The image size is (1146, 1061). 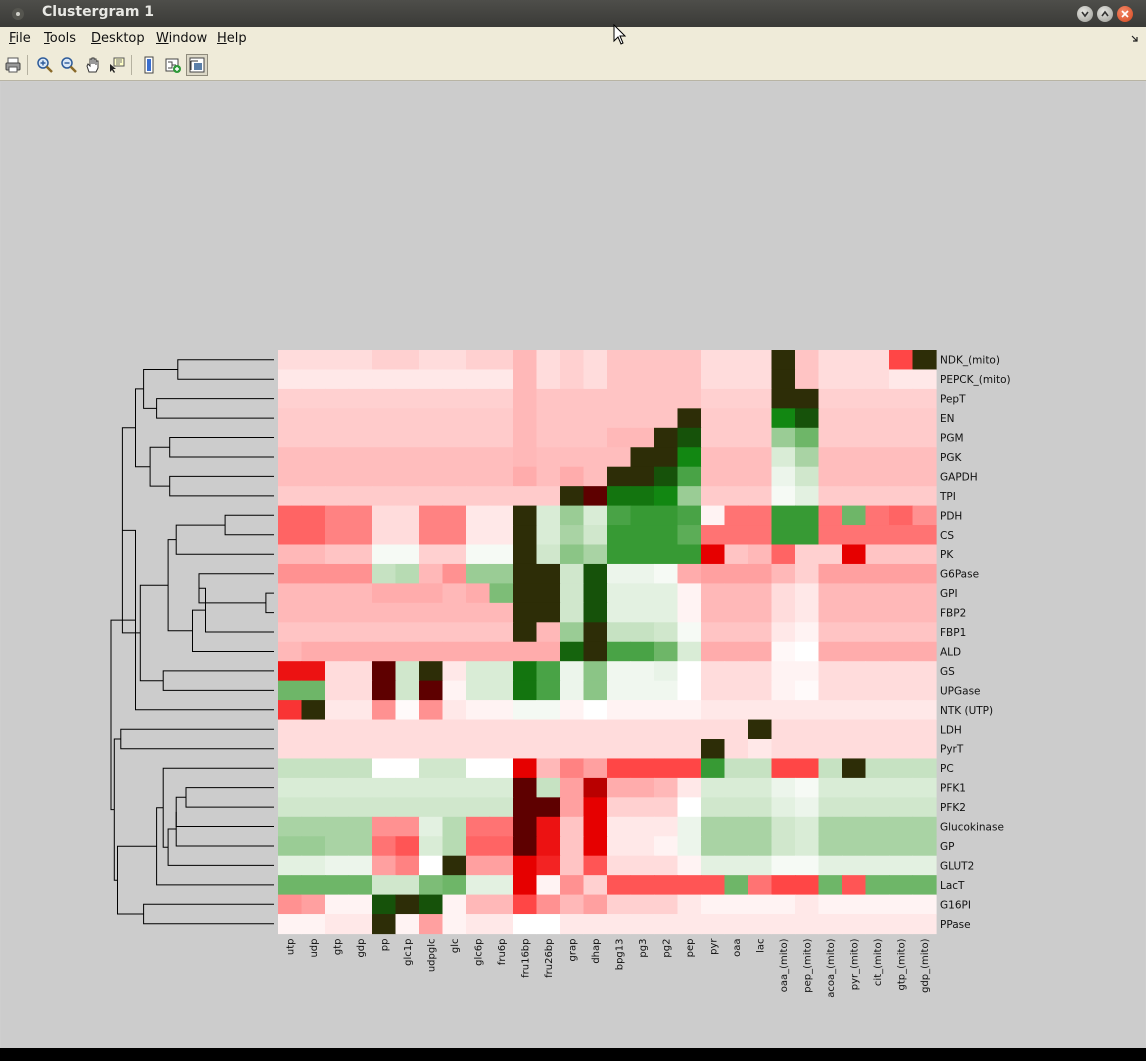 What do you see at coordinates (117, 65) in the screenshot?
I see `data-cursor-button` at bounding box center [117, 65].